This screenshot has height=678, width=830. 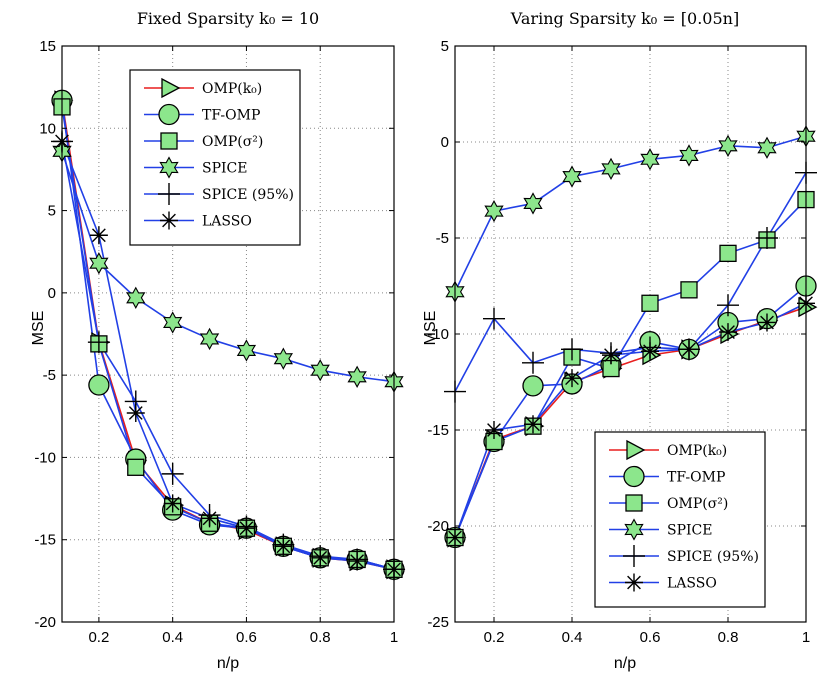 I want to click on y-tick-label: -10, so click(x=438, y=334).